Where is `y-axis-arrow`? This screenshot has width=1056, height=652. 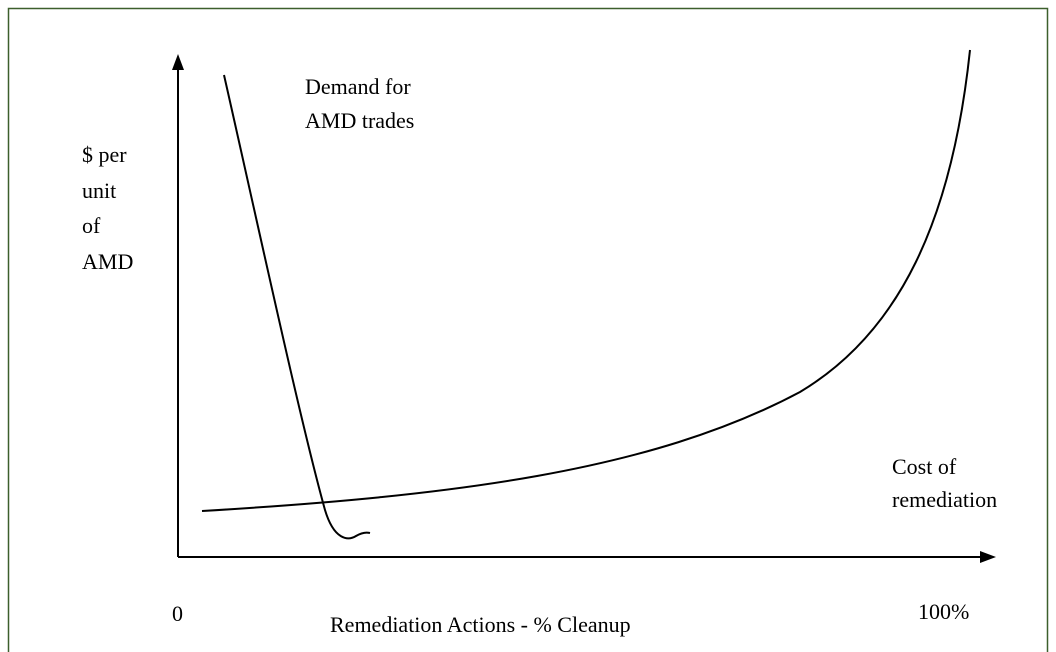
y-axis-arrow is located at coordinates (178, 62).